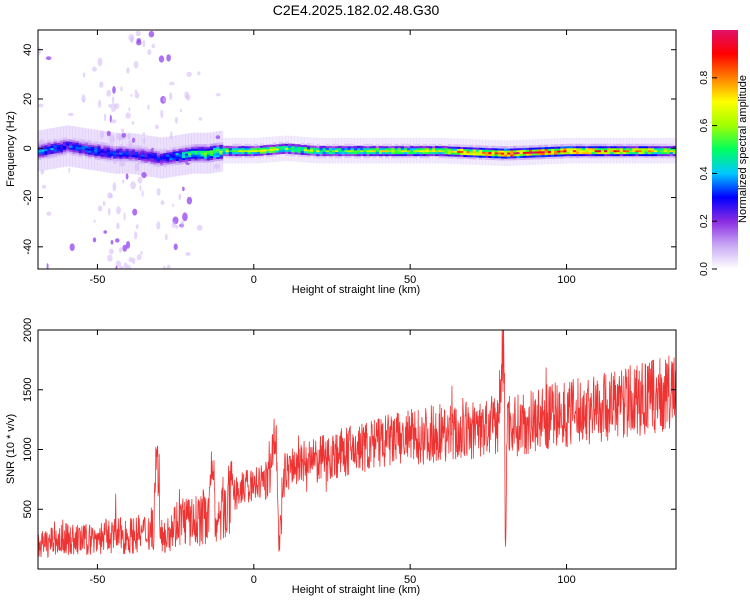 This screenshot has height=600, width=750. Describe the element at coordinates (704, 269) in the screenshot. I see `colorbar-tick-label: 0.0` at that location.